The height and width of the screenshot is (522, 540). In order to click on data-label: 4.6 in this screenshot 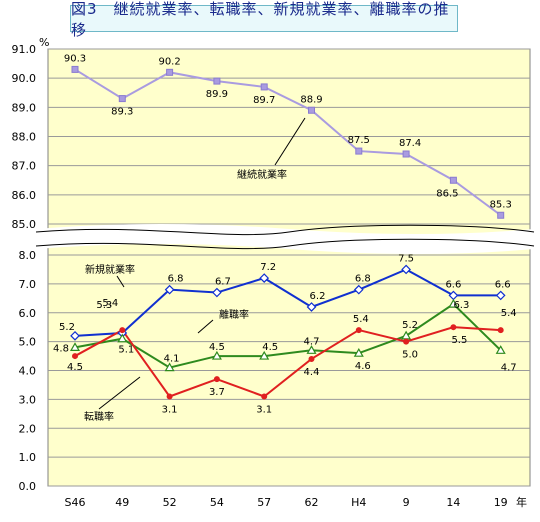, I will do `click(363, 366)`.